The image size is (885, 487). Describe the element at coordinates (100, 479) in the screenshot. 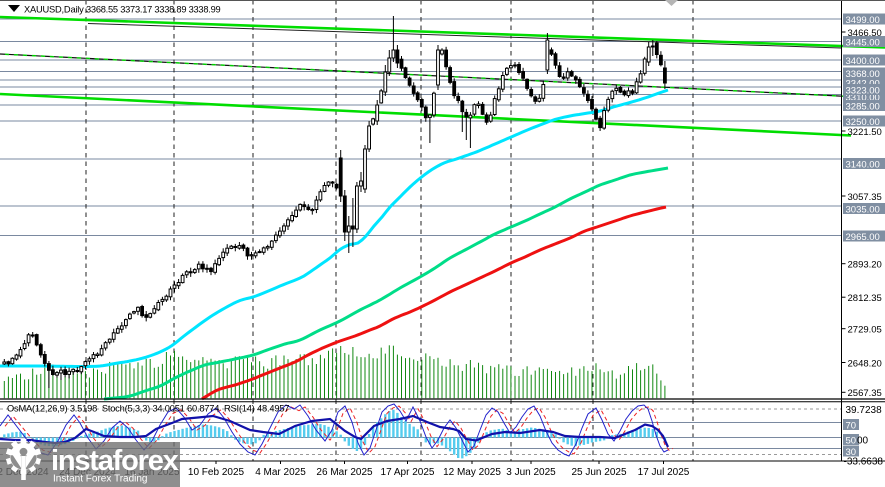

I see `svg-text: Instant Forex Trading` at that location.